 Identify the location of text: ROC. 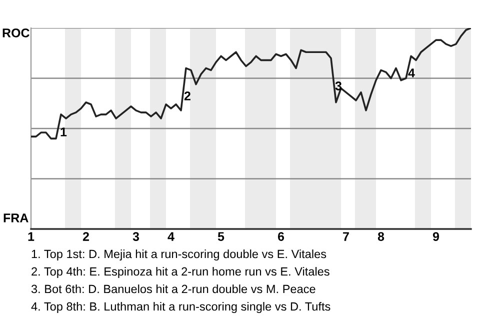
(16, 33).